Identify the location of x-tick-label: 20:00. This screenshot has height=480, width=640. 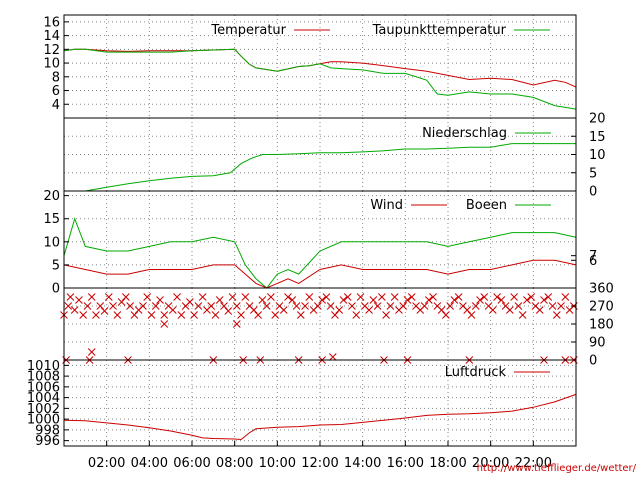
(490, 463).